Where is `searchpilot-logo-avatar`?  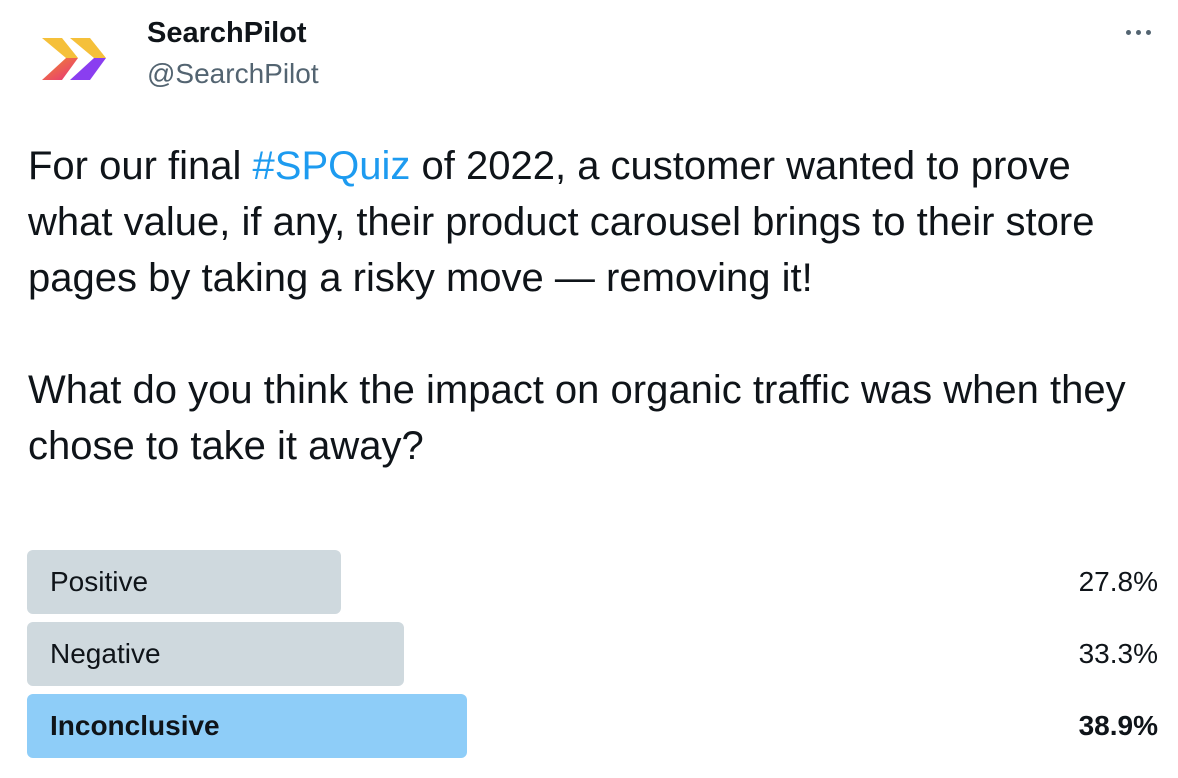 searchpilot-logo-avatar is located at coordinates (74, 60).